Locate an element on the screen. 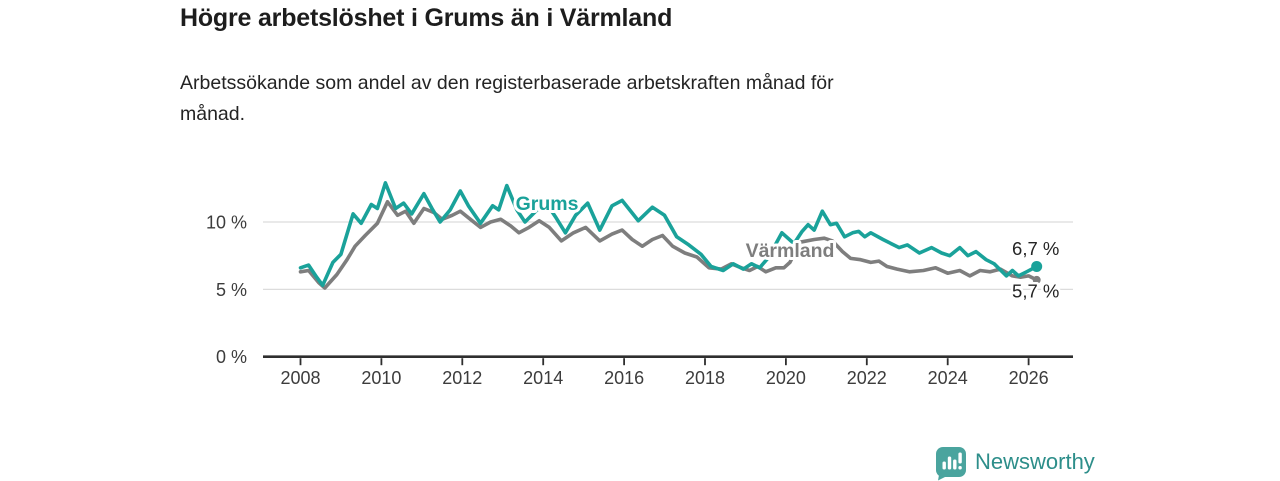 This screenshot has height=481, width=1280. x-tick-label: 2024 is located at coordinates (948, 378).